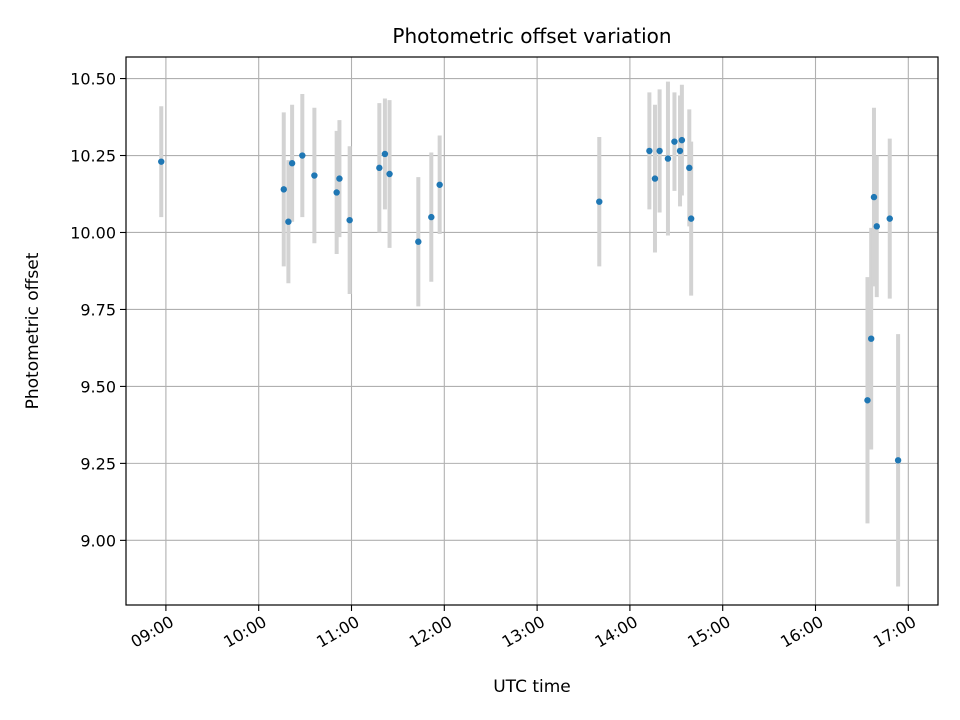  I want to click on y-tick-label: 10.25, so click(93, 156).